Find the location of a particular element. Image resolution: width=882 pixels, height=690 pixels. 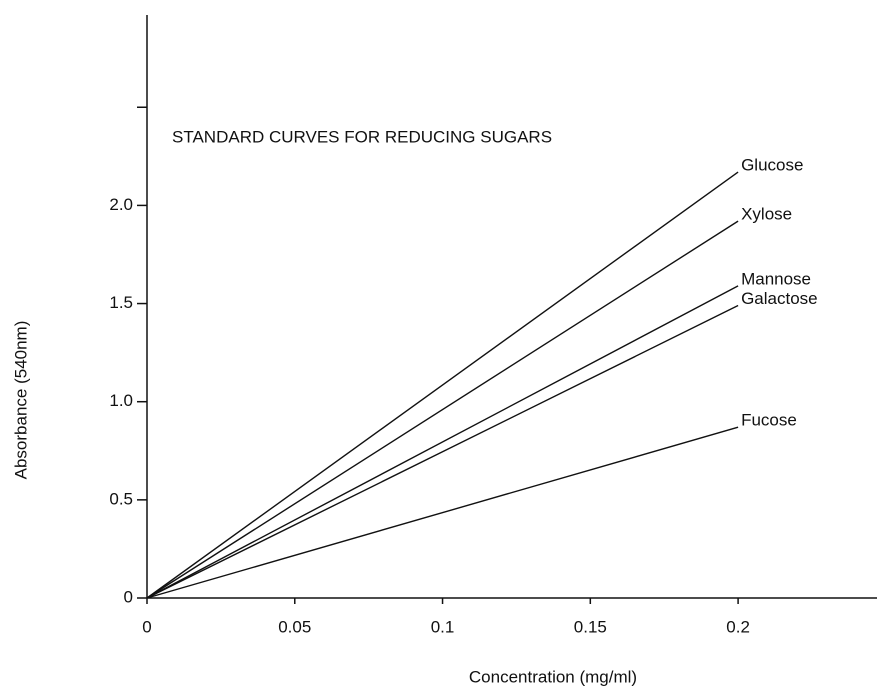

series-label: Xylose is located at coordinates (766, 214).